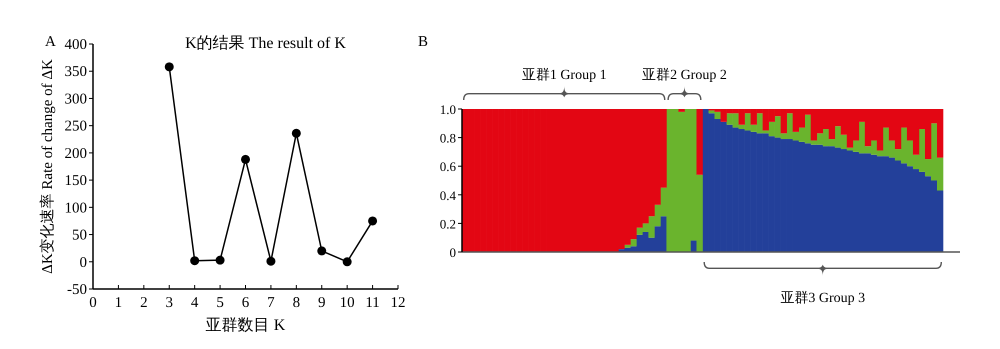  I want to click on y-tick-label: -50, so click(77, 290).